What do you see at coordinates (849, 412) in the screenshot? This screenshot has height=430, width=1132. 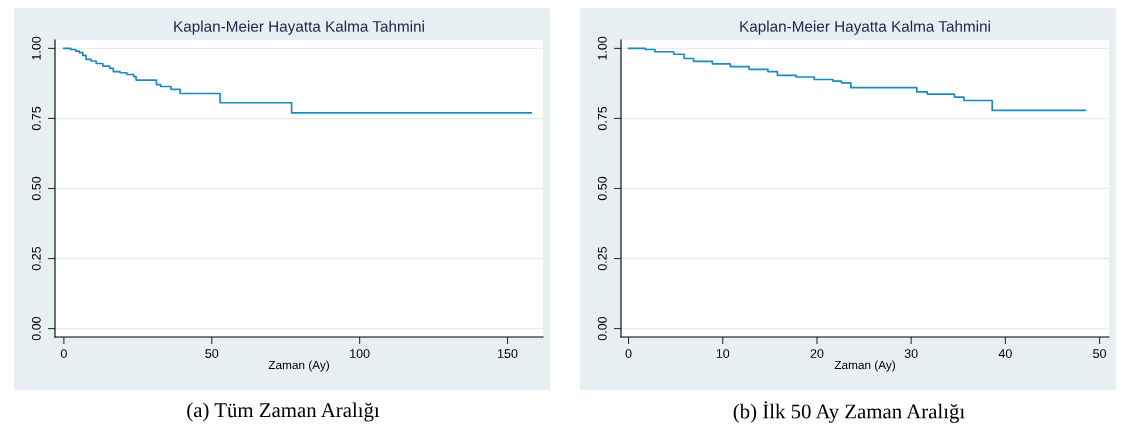 I see `text: (b) İlk 50 Ay Zaman Aralığı` at bounding box center [849, 412].